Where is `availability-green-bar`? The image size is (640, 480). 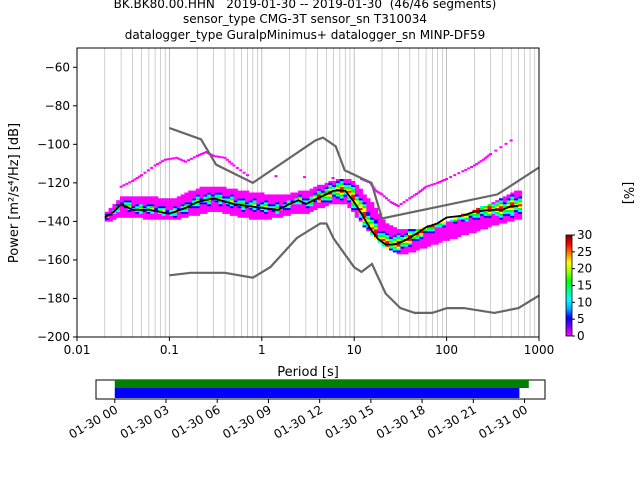
availability-green-bar is located at coordinates (321, 384).